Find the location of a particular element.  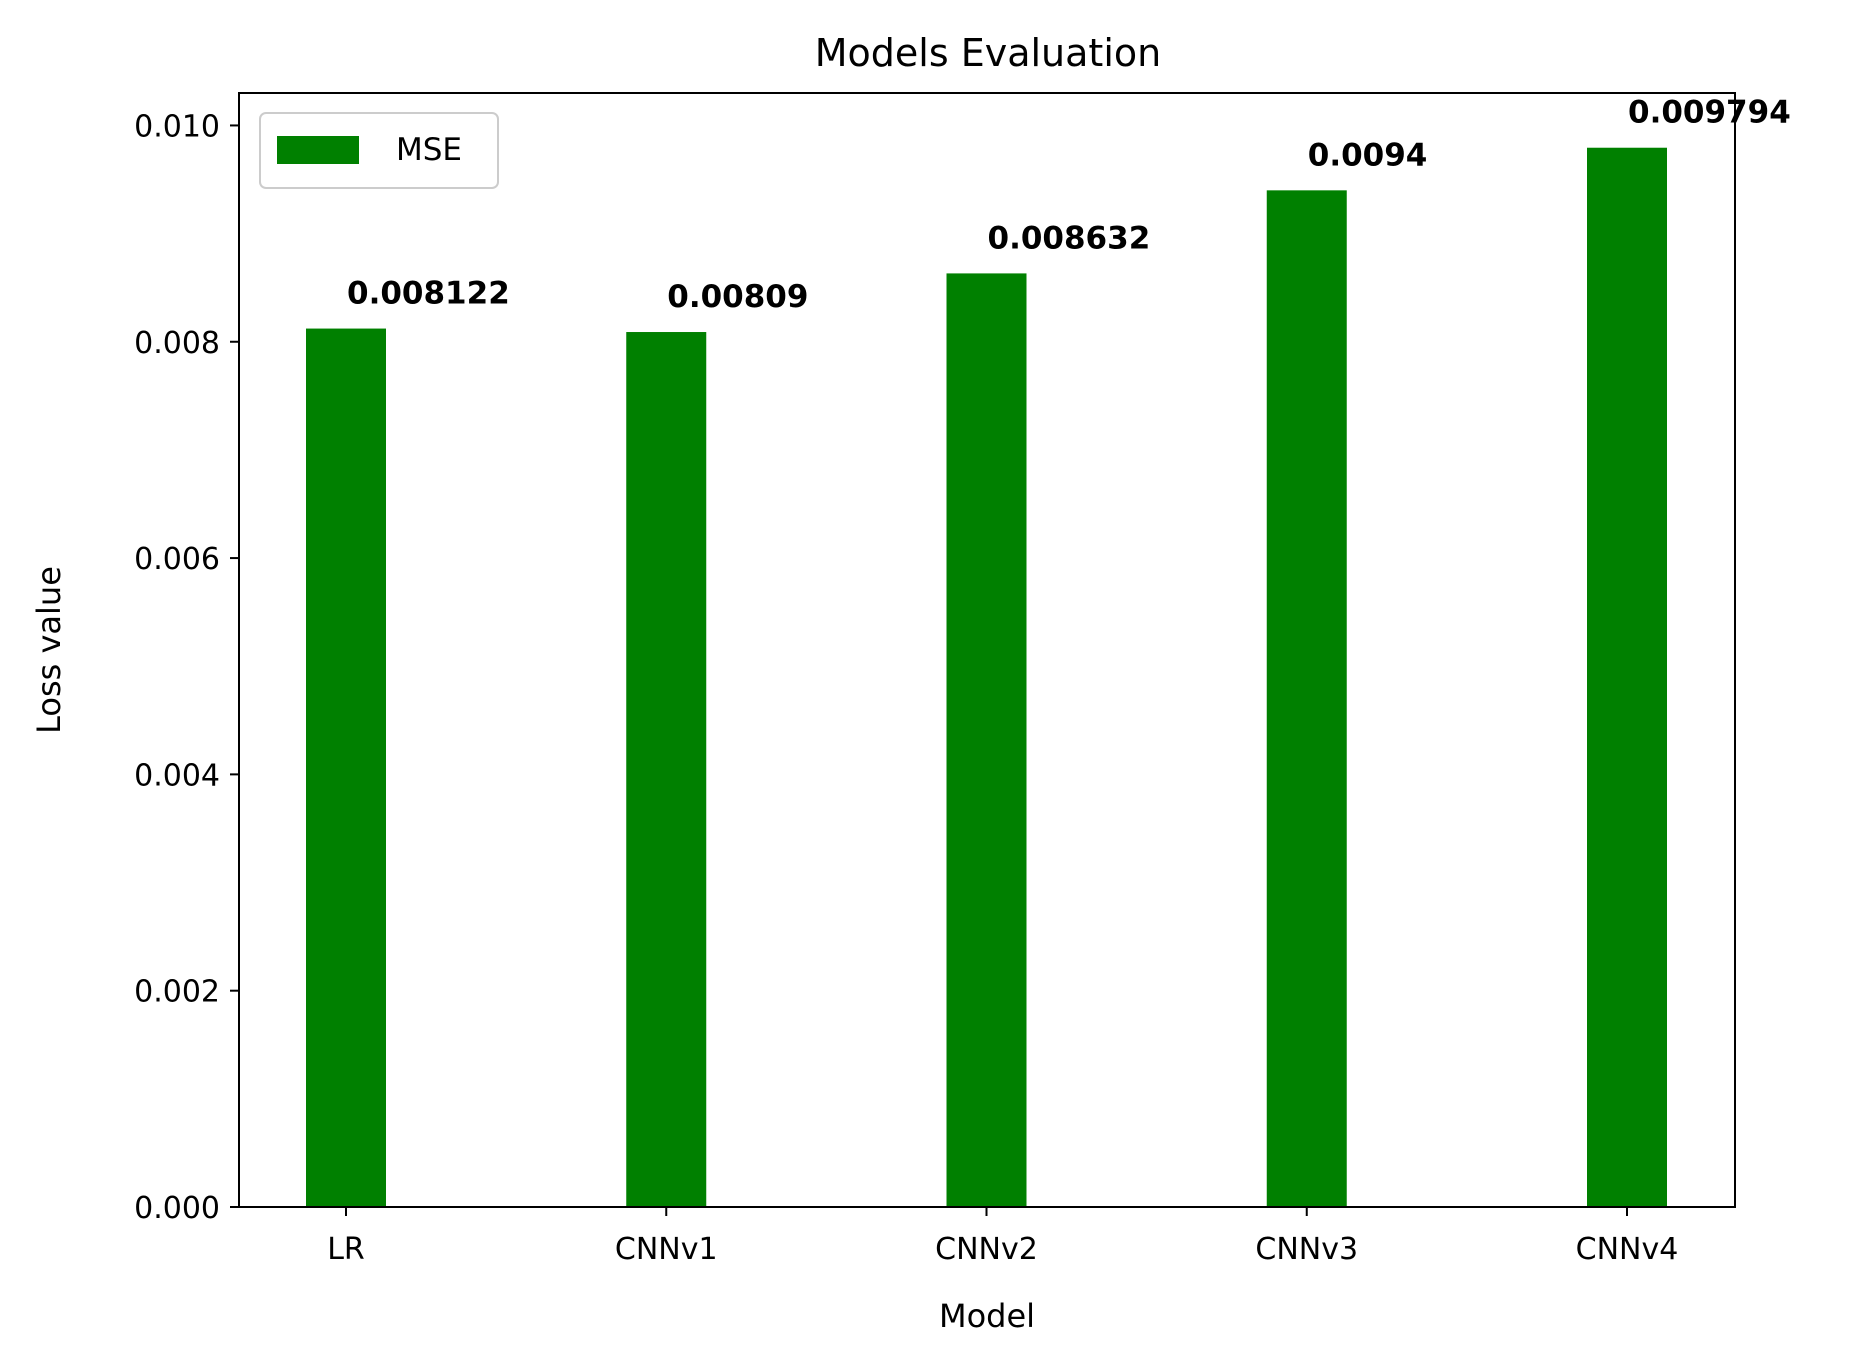

chart-title: Models Evaluation is located at coordinates (988, 53).